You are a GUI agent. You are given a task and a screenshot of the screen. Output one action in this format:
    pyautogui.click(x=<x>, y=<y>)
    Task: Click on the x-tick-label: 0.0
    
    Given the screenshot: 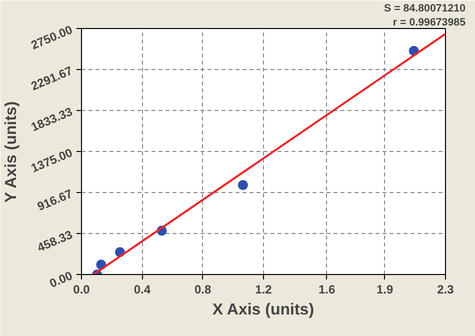 What is the action you would take?
    pyautogui.click(x=81, y=289)
    